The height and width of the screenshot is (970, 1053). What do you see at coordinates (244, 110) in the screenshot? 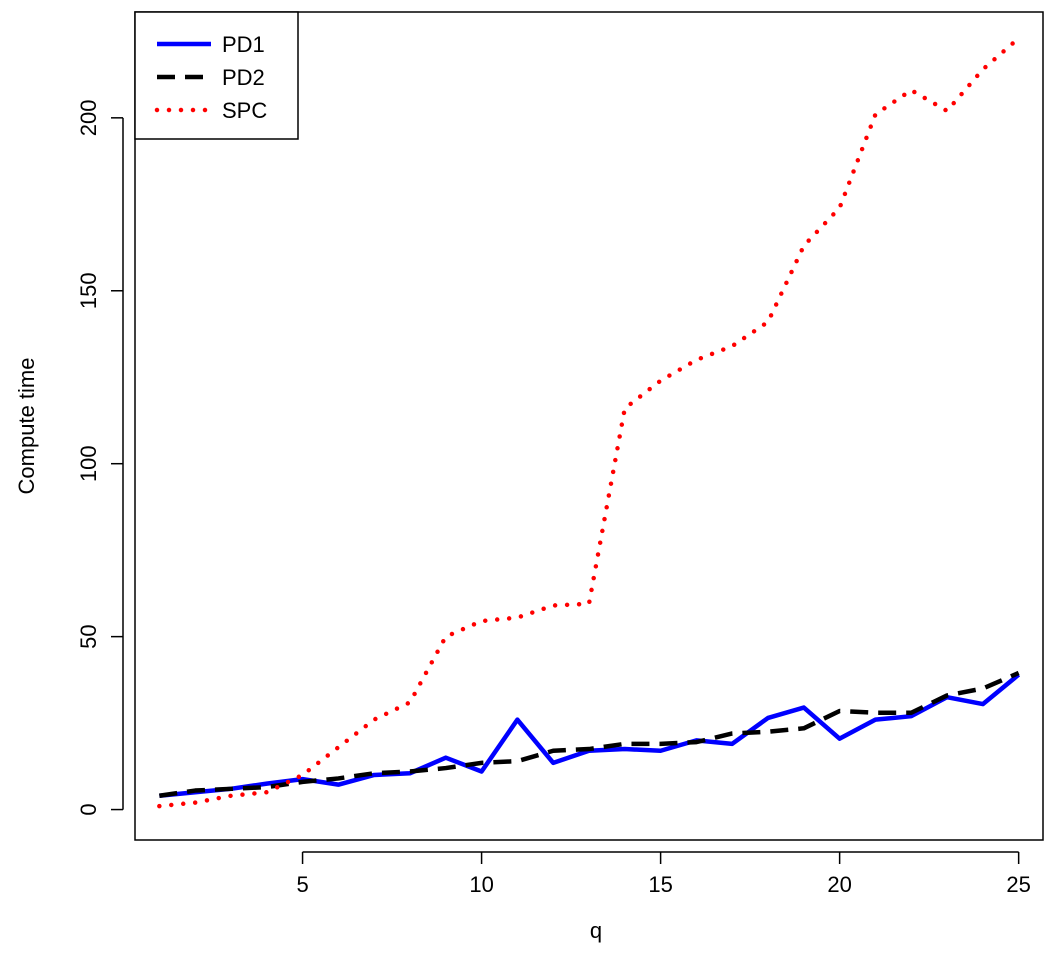
I see `legend-label-spc: SPC` at bounding box center [244, 110].